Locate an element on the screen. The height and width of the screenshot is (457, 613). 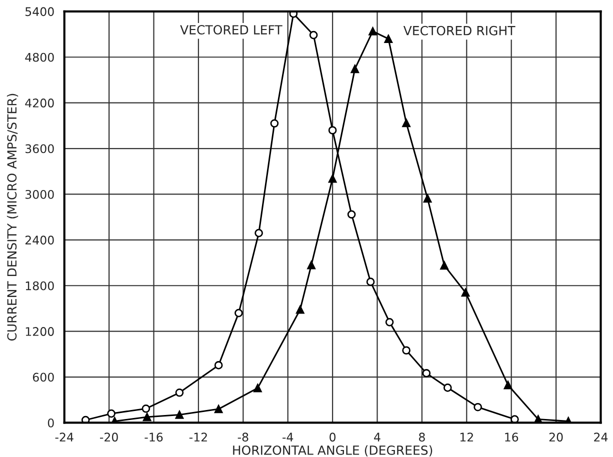
y-tick-label: 4200 is located at coordinates (39, 103).